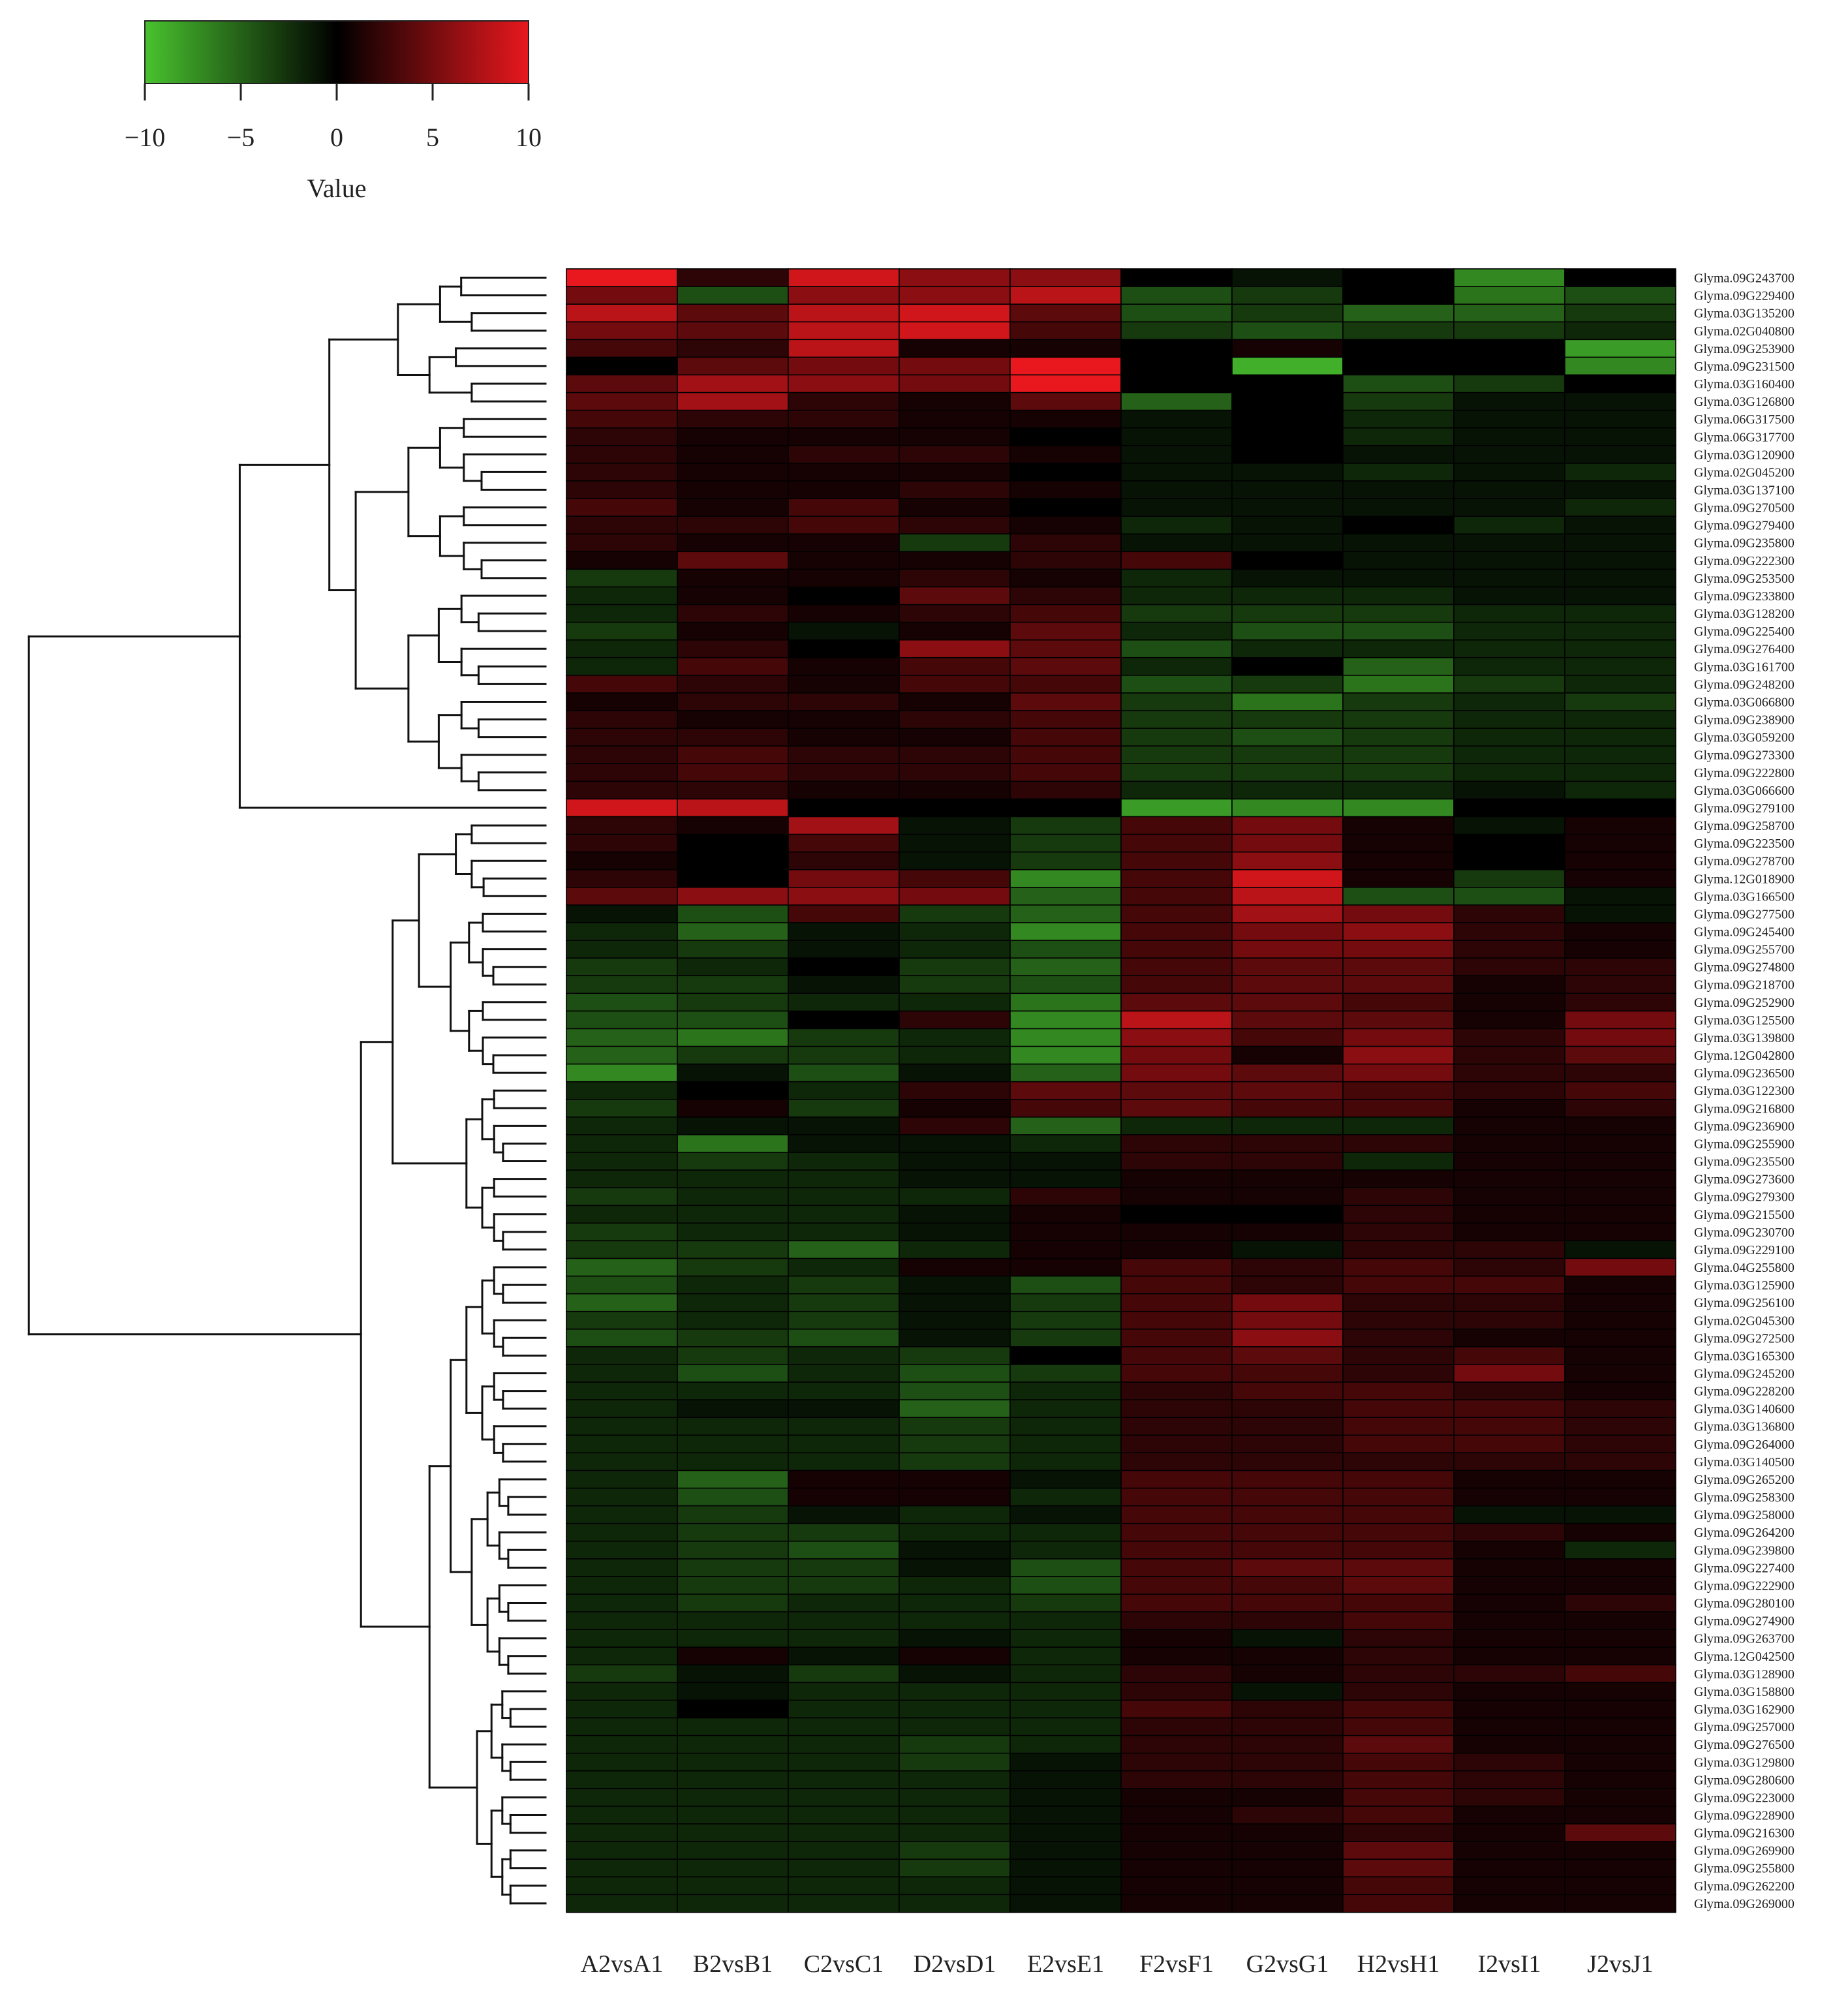  What do you see at coordinates (1744, 1763) in the screenshot?
I see `row-label: Glyma.03G129800` at bounding box center [1744, 1763].